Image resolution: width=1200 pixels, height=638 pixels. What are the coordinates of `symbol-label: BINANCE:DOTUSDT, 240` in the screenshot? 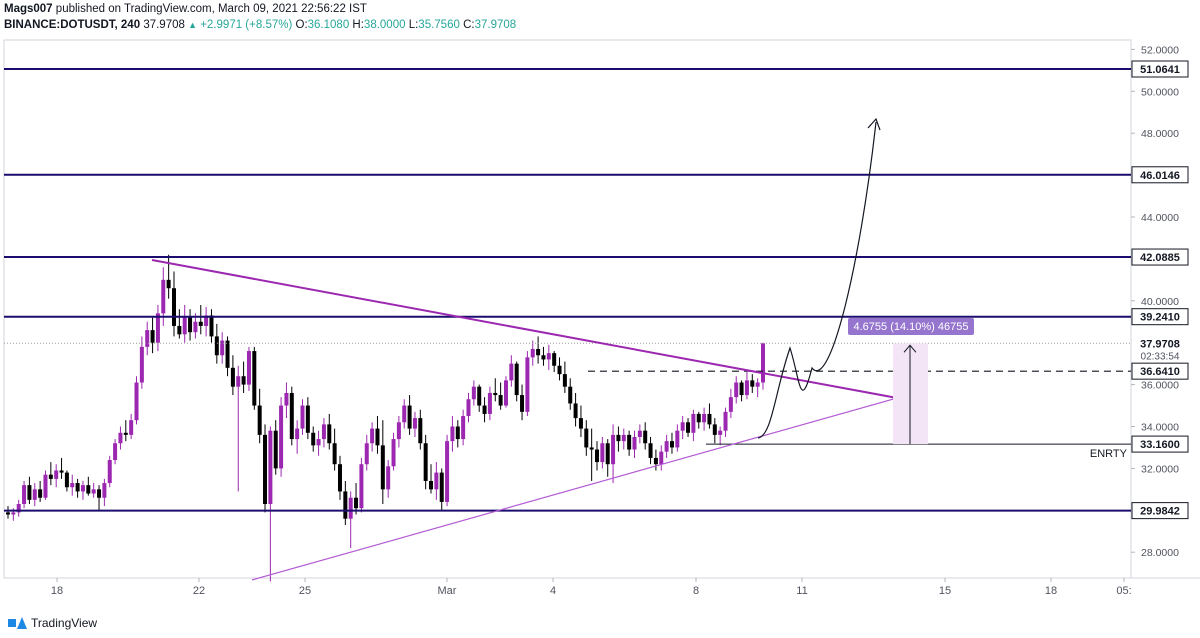 It's located at (72, 25).